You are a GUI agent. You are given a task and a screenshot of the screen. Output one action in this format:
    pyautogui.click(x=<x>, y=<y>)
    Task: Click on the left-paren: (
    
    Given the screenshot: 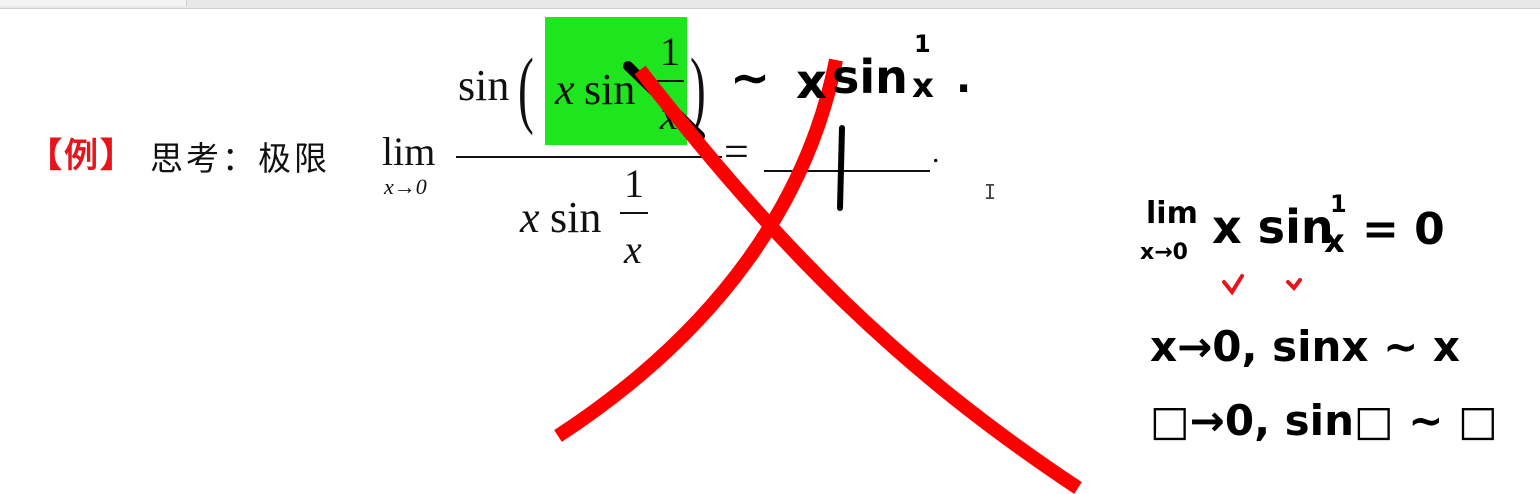 What is the action you would take?
    pyautogui.click(x=526, y=88)
    